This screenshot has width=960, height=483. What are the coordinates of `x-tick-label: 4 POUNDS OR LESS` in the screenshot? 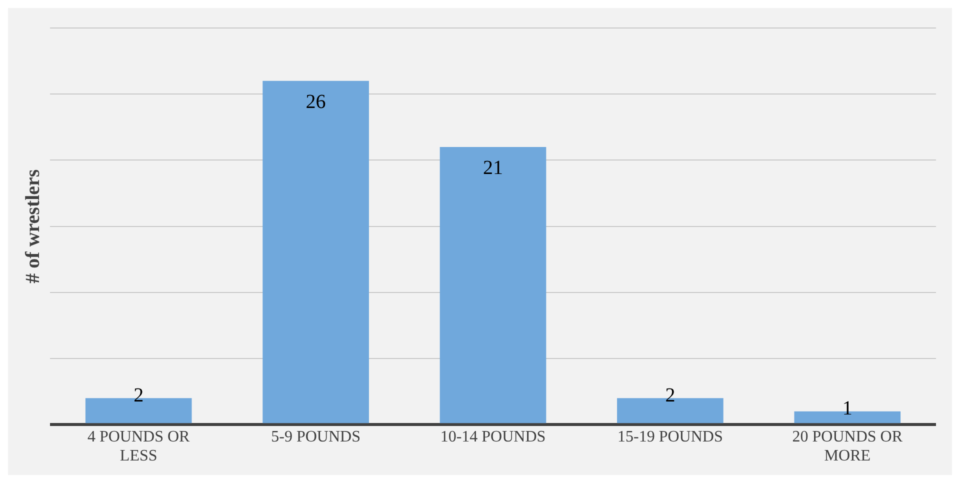 It's located at (138, 446).